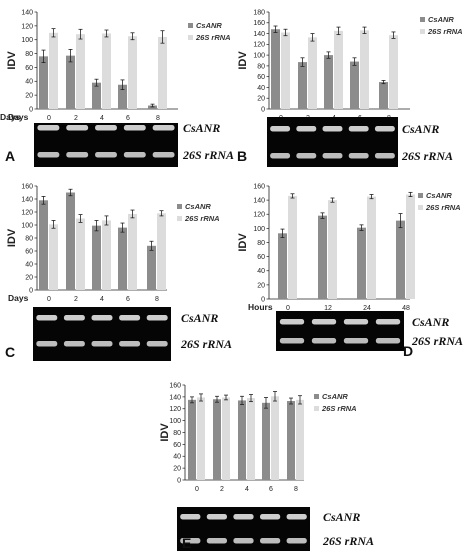  Describe the element at coordinates (243, 529) in the screenshot. I see `gel-image` at that location.